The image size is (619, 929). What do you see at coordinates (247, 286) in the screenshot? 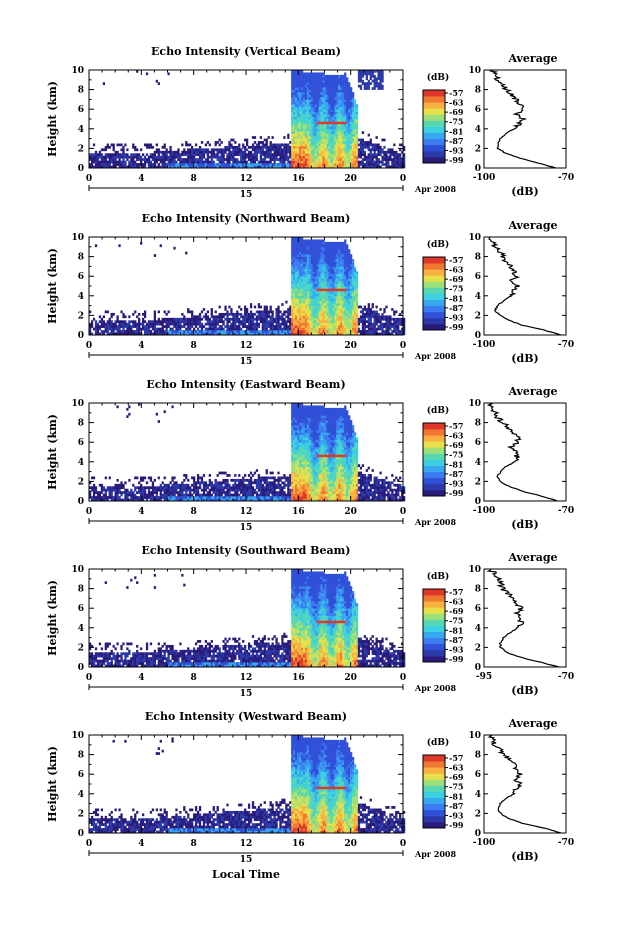
I see `heatmap-cells` at bounding box center [247, 286].